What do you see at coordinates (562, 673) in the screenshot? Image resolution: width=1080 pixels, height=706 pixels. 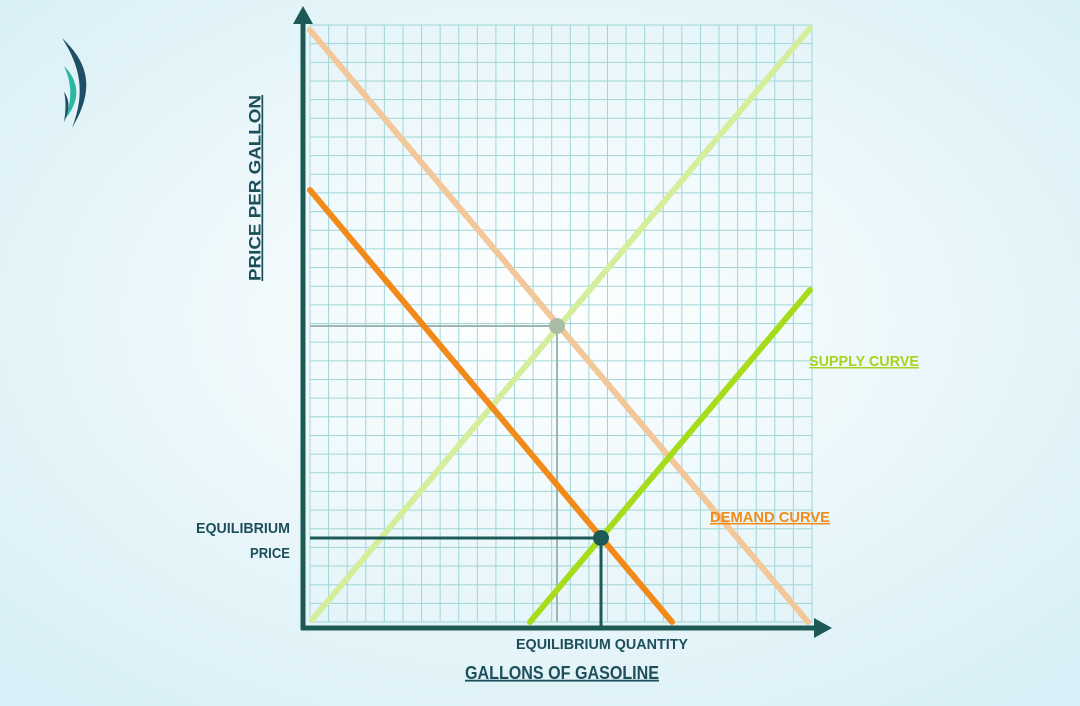 I see `x-axis-label: GALLONS OF GASOLINE` at bounding box center [562, 673].